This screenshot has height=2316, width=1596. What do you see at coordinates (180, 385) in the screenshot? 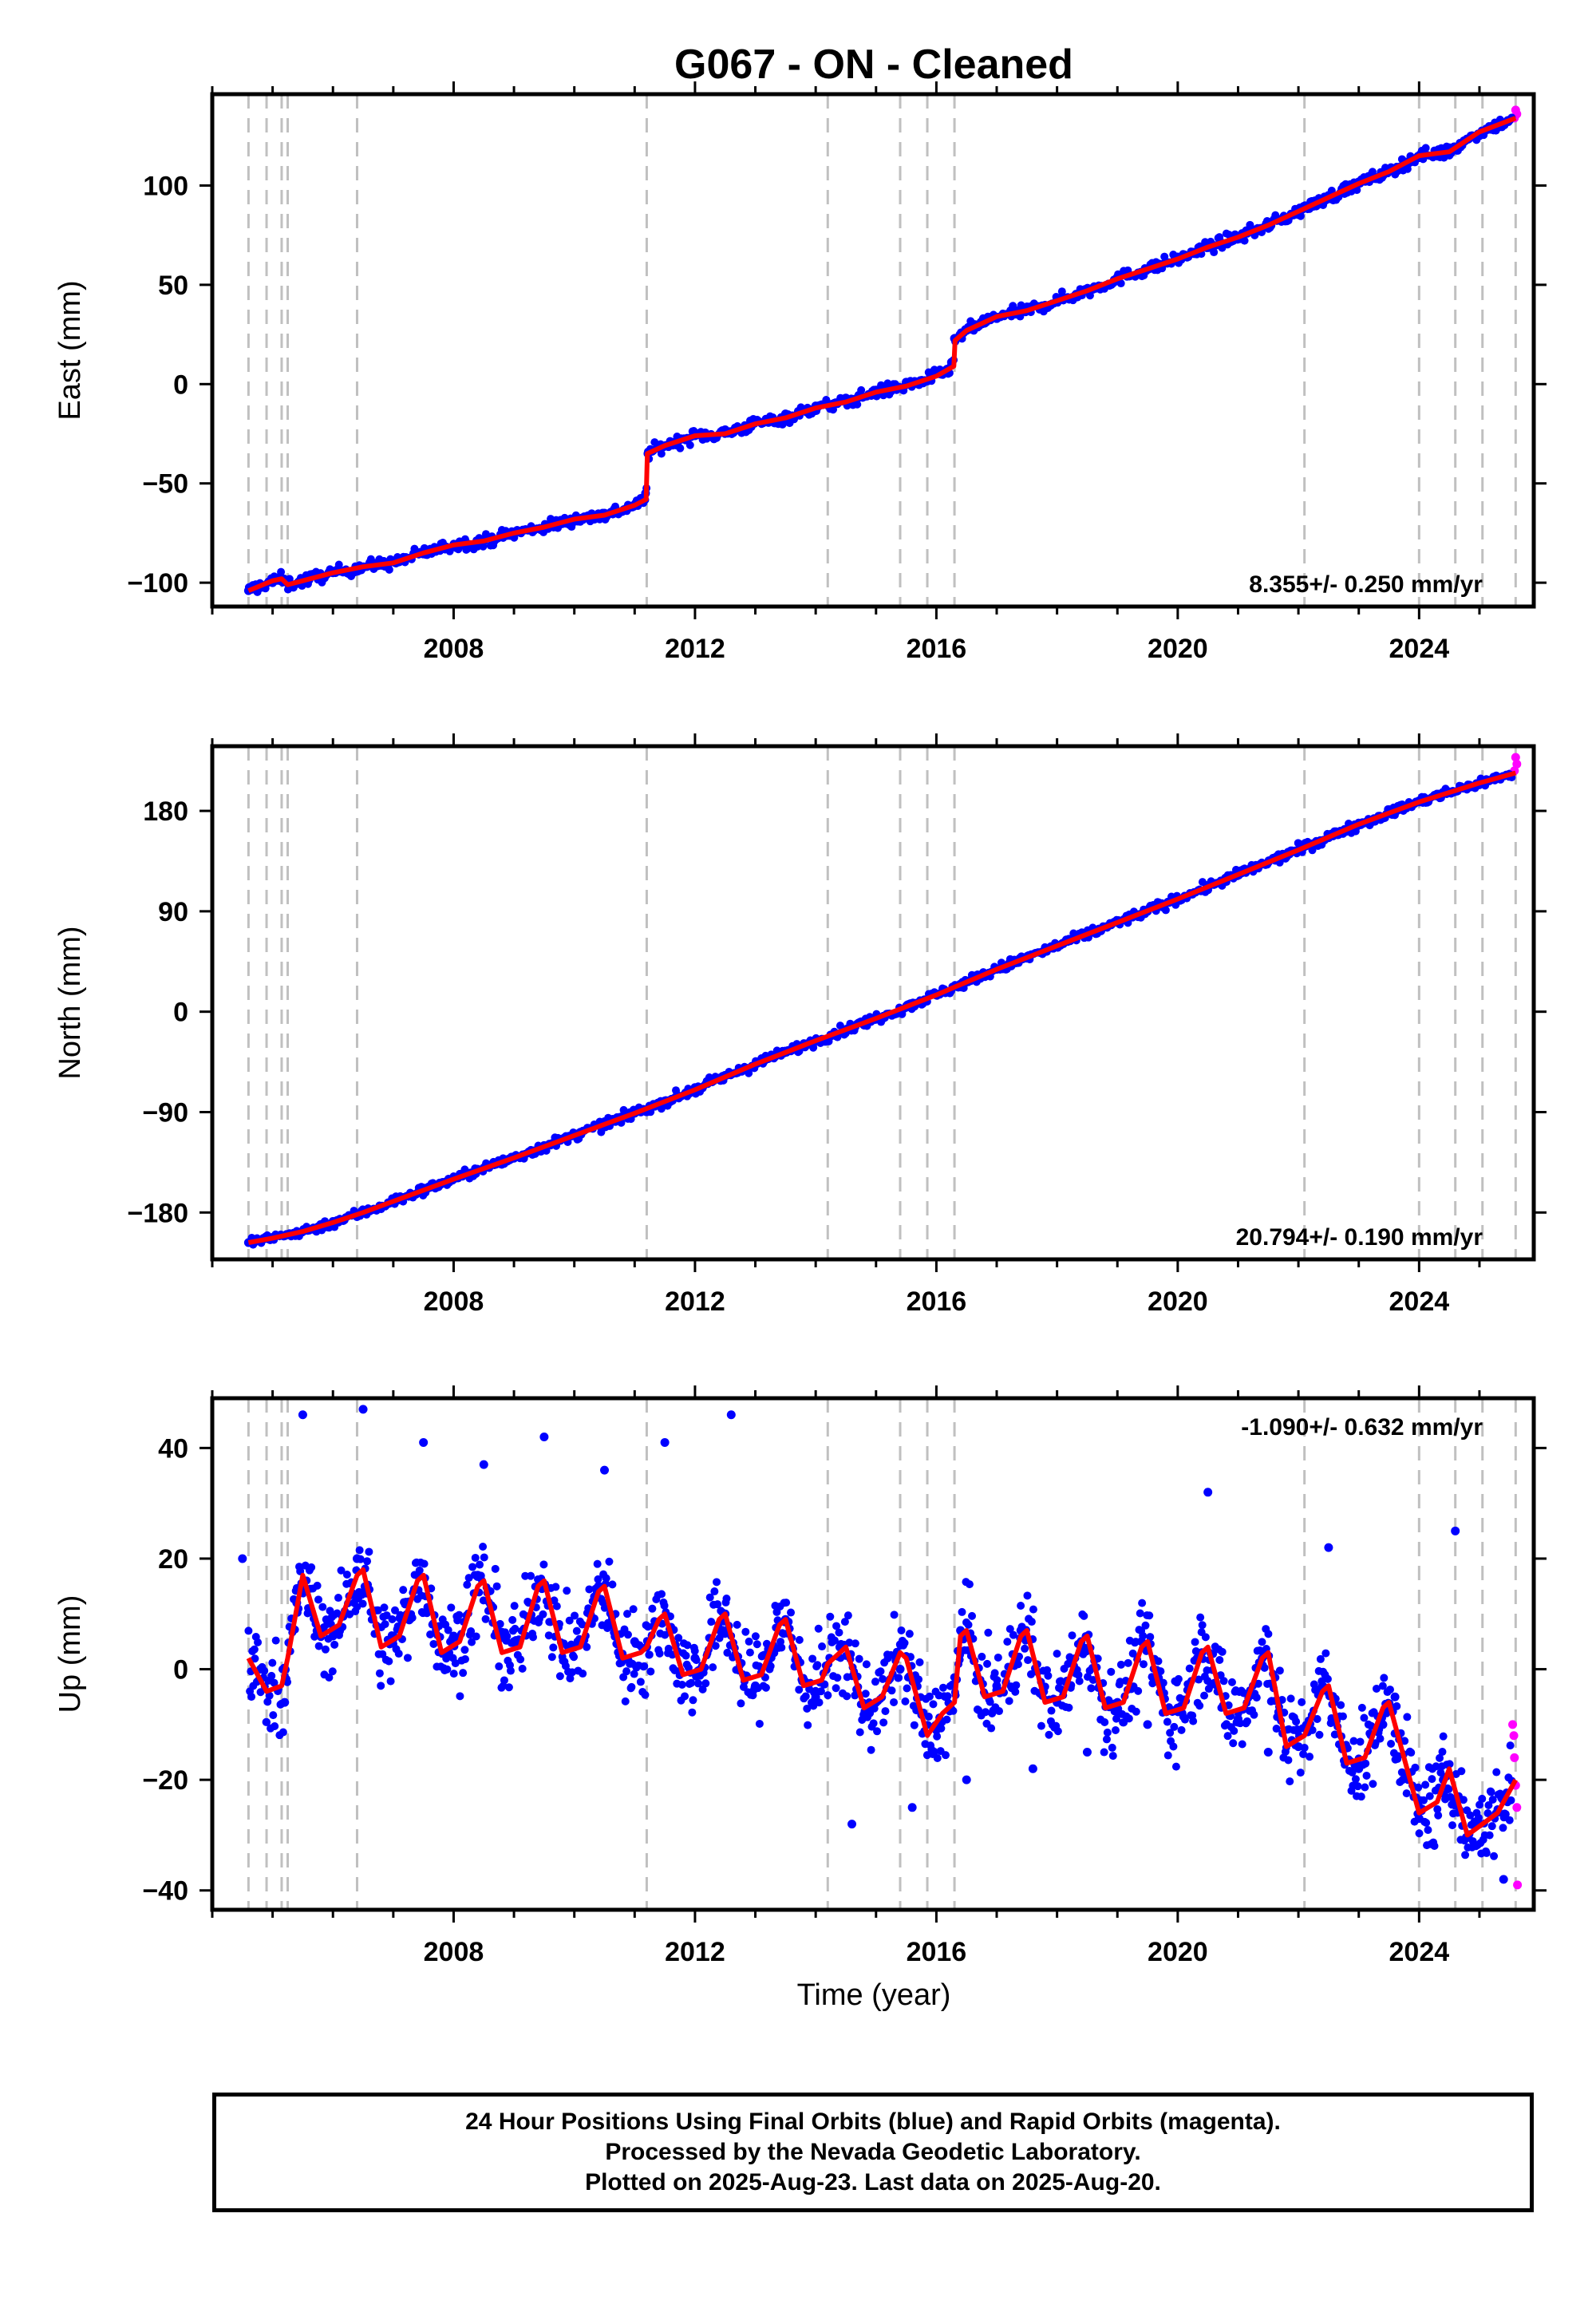
I see `y-tick-label: 0` at bounding box center [180, 385].